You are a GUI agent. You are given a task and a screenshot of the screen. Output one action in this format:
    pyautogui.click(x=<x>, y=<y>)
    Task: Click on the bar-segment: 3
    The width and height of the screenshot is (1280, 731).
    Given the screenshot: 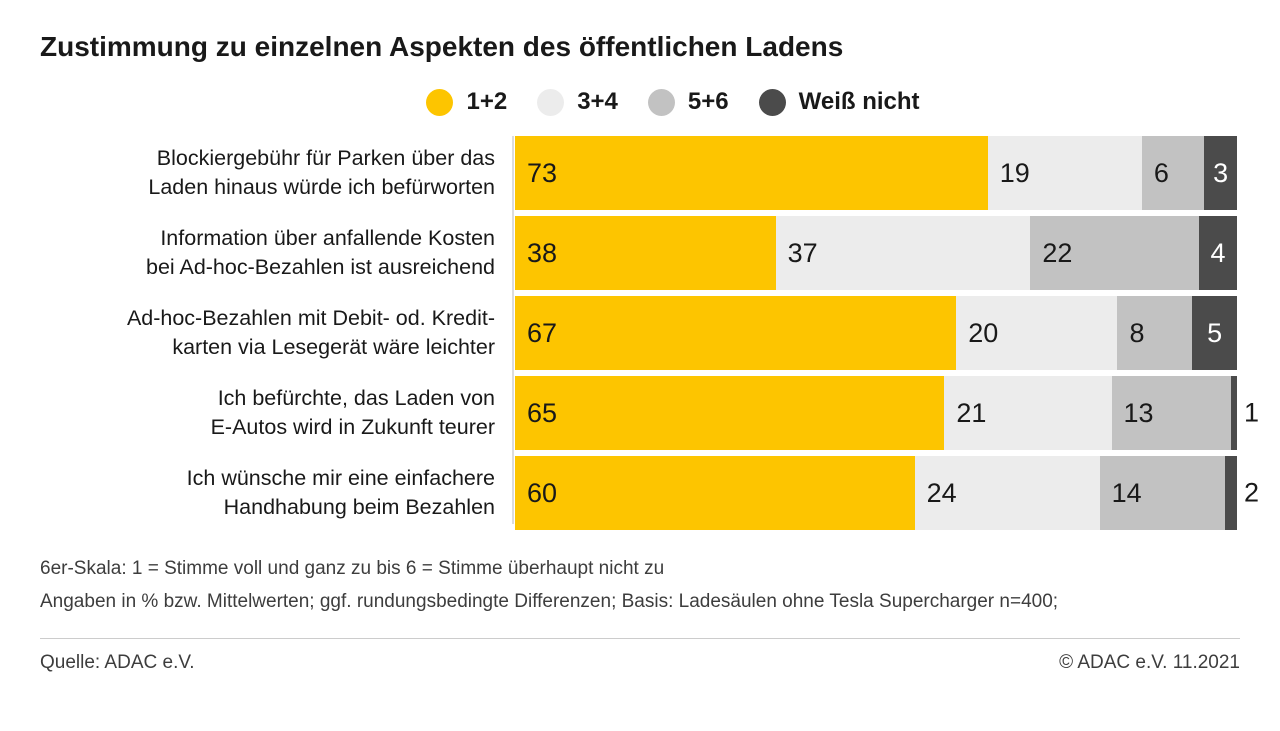 What is the action you would take?
    pyautogui.click(x=1220, y=173)
    